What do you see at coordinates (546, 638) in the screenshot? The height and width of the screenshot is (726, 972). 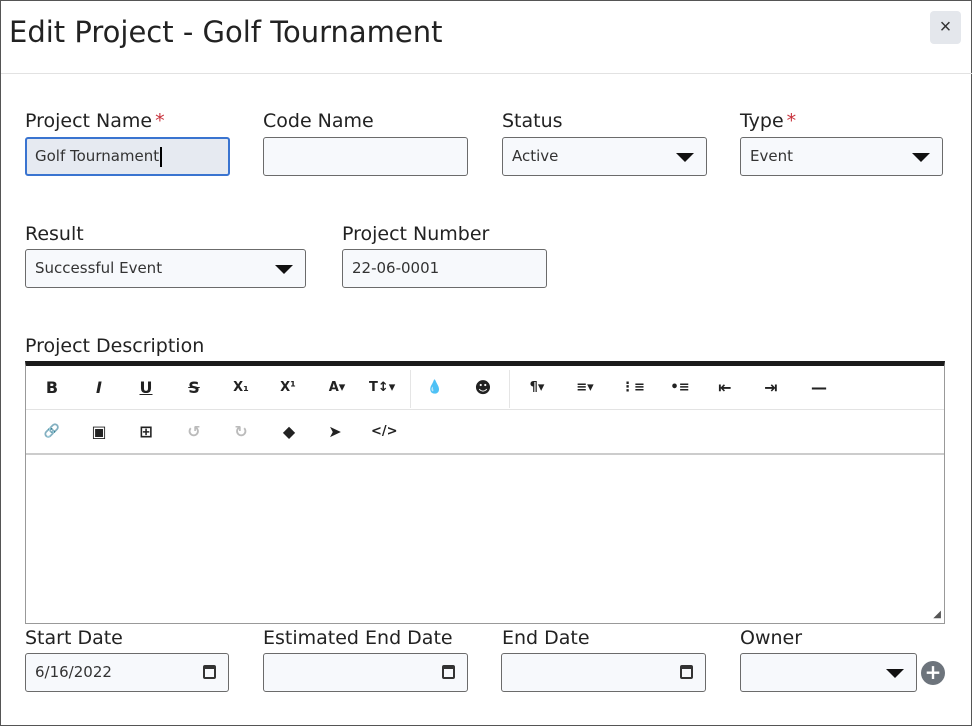 I see `end-date-label: End Date` at bounding box center [546, 638].